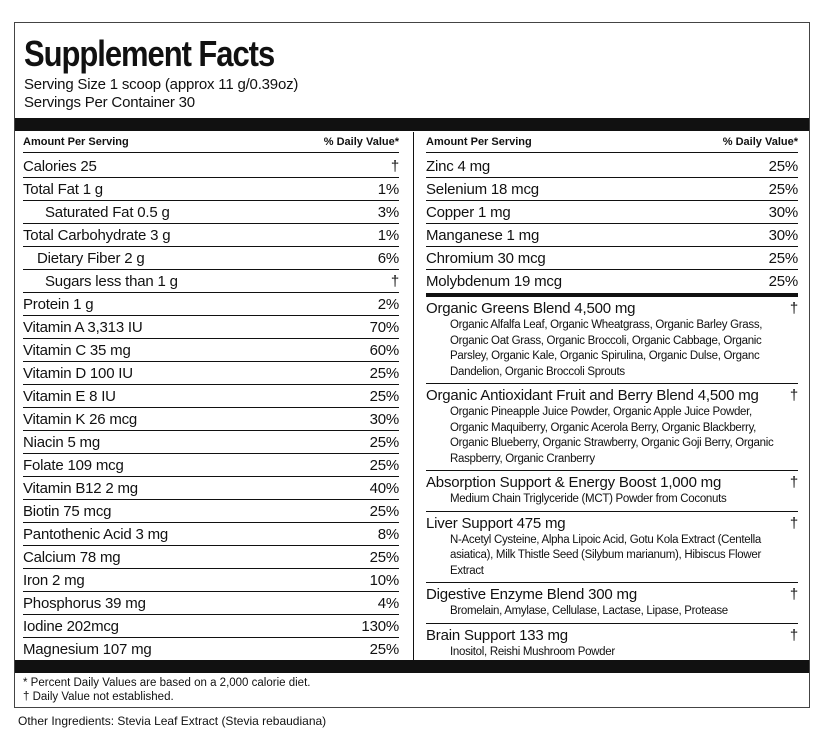  I want to click on nutrient-name: Saturated Fat 0.5 g, so click(107, 212).